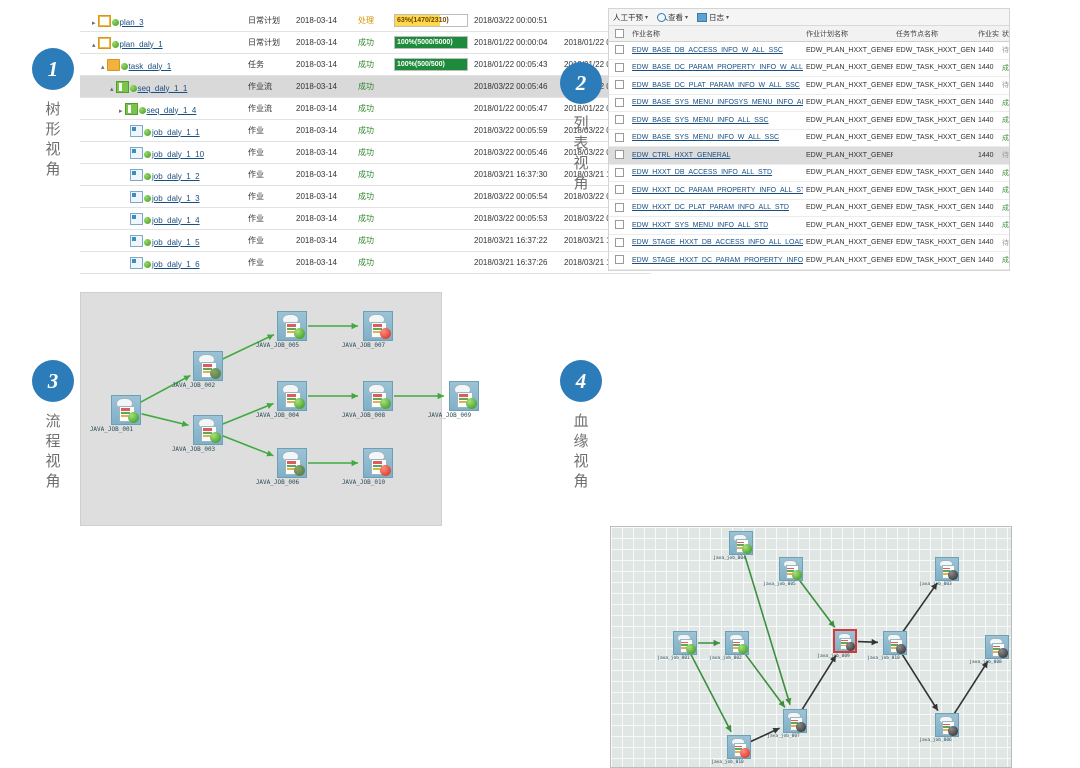  What do you see at coordinates (716, 85) in the screenshot?
I see `job-link: EDW_BASE_DC_PLAT_PARAM_INFO_W_ALL_SSC` at bounding box center [716, 85].